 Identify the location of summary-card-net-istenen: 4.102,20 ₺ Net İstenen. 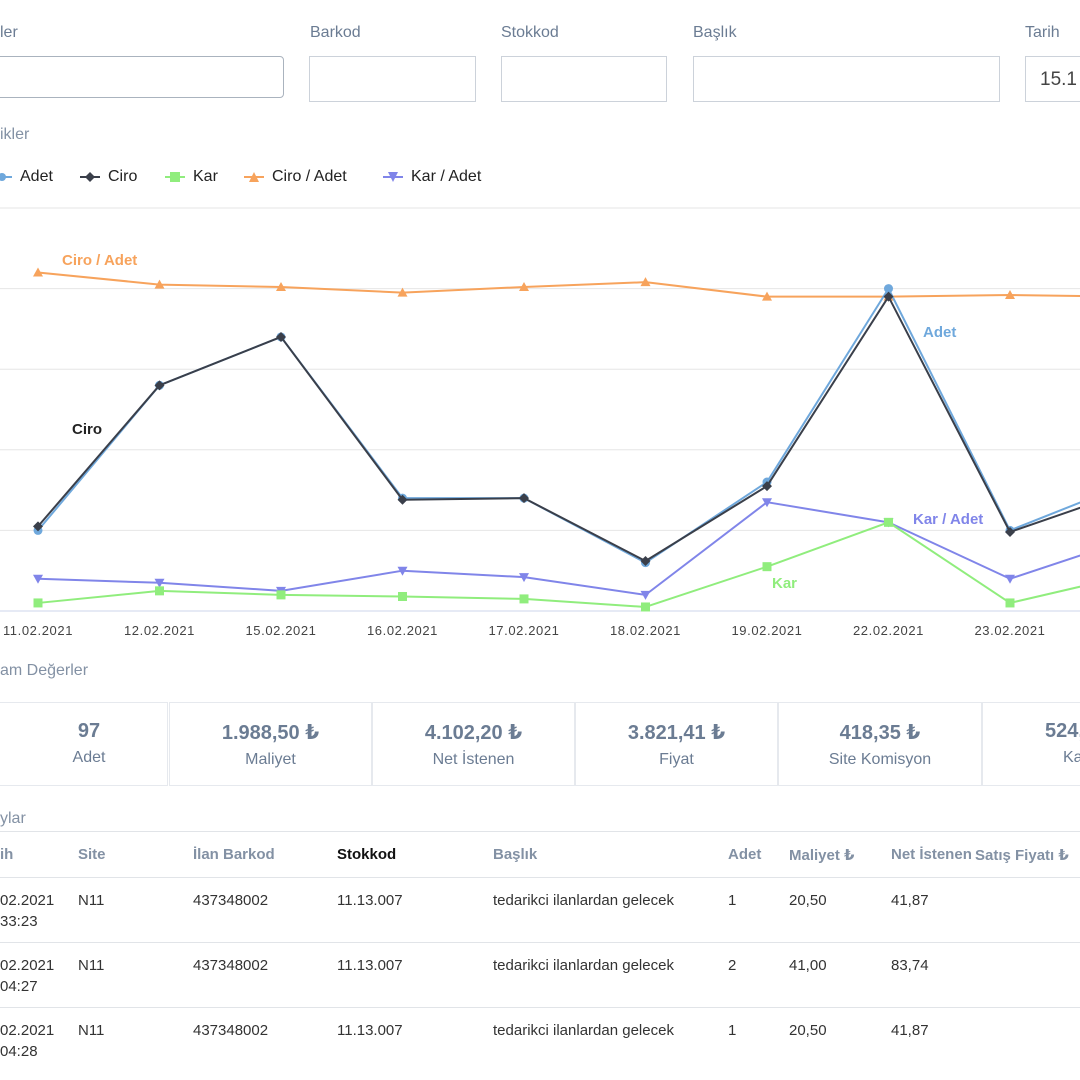
(473, 744).